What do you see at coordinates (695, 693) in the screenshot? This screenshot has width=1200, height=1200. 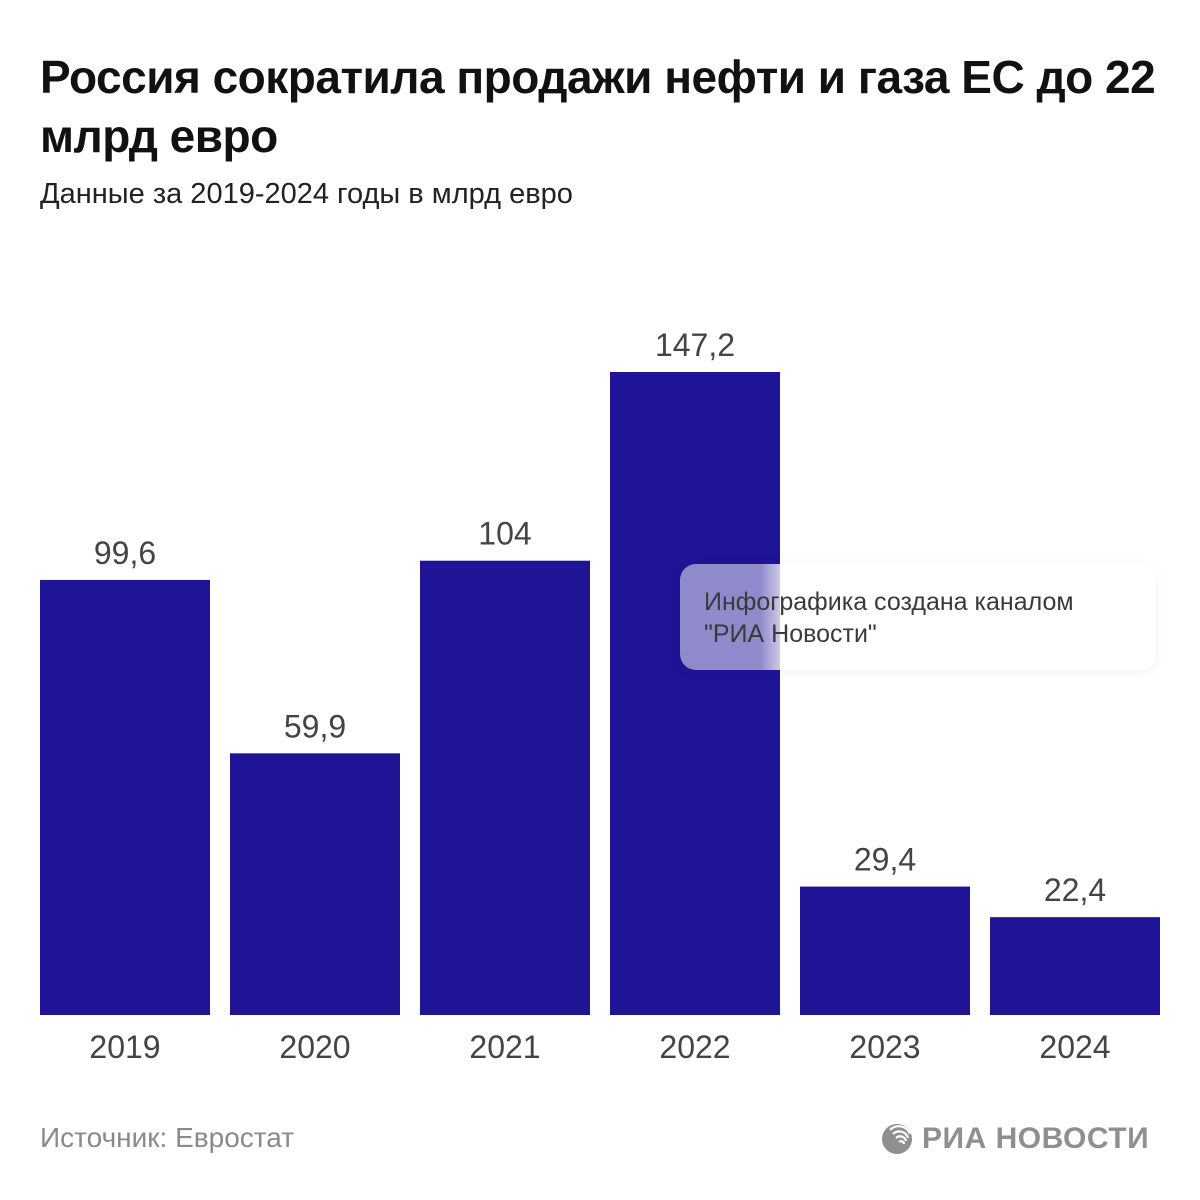 I see `bar-2022` at bounding box center [695, 693].